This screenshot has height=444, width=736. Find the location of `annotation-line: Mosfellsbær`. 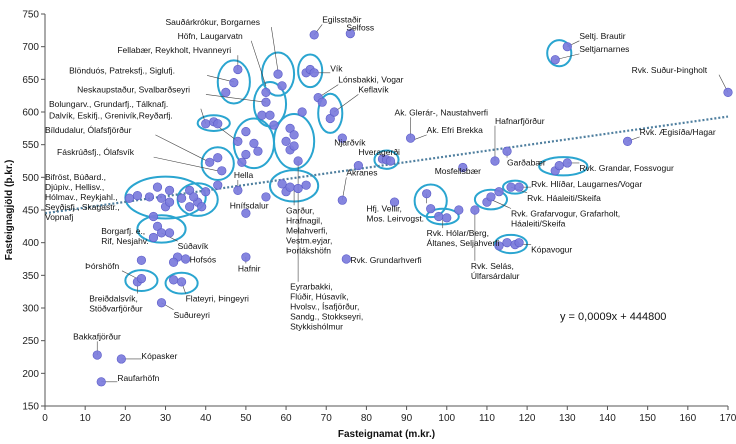

annotation-line: Mosfellsbær is located at coordinates (458, 171).